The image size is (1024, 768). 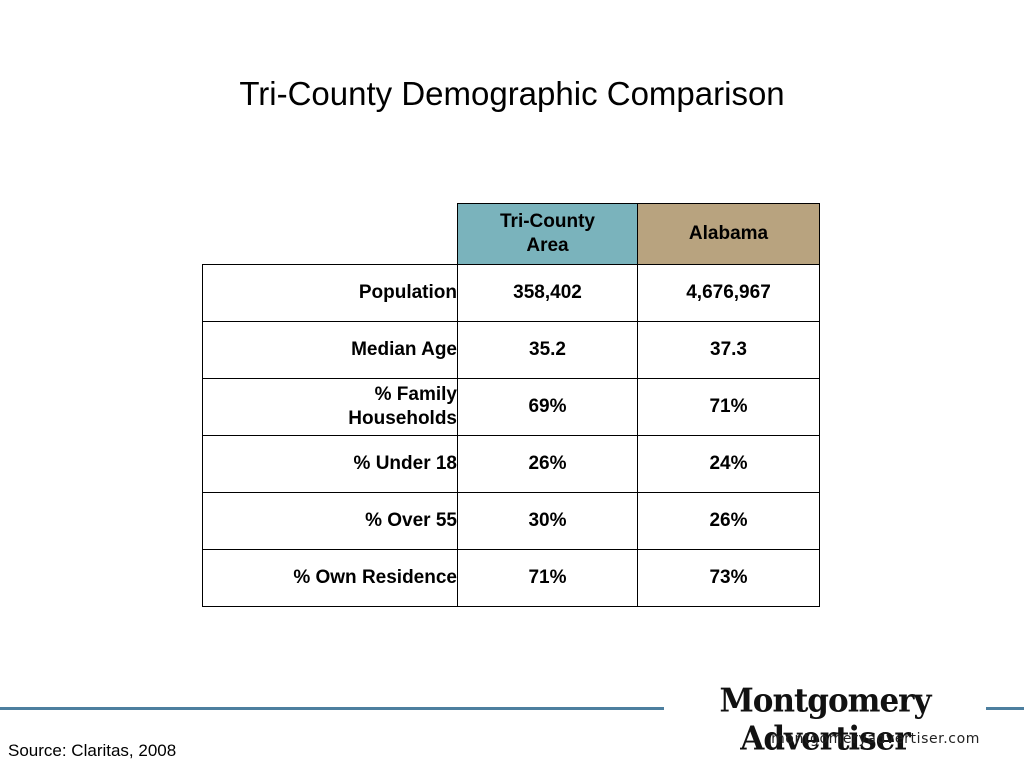 I want to click on row-label-median-age: Median Age, so click(x=330, y=350).